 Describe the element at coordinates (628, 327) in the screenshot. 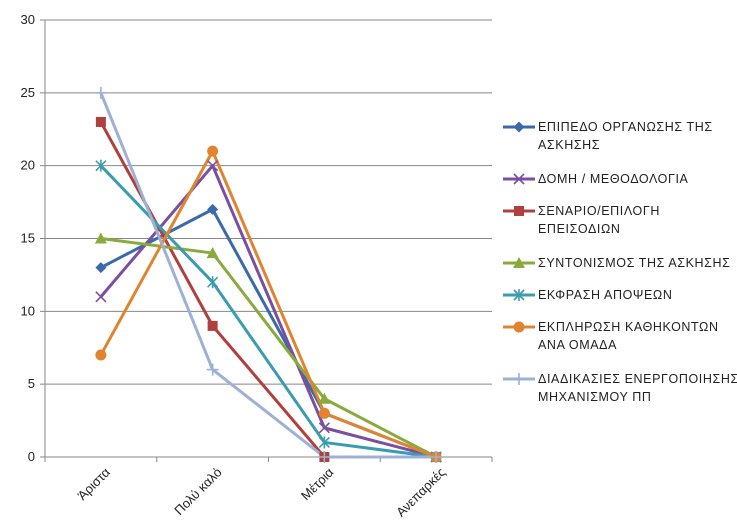

I see `legend-label: ΕΚΠΛΗΡΩΣΗ ΚΑΘΗΚΟΝΤΩΝ` at that location.